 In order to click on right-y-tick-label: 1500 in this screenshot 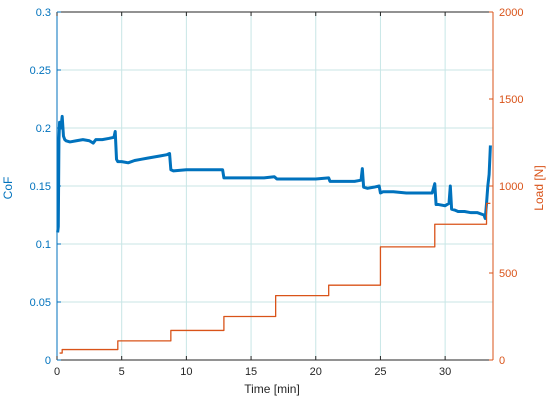, I will do `click(511, 100)`.